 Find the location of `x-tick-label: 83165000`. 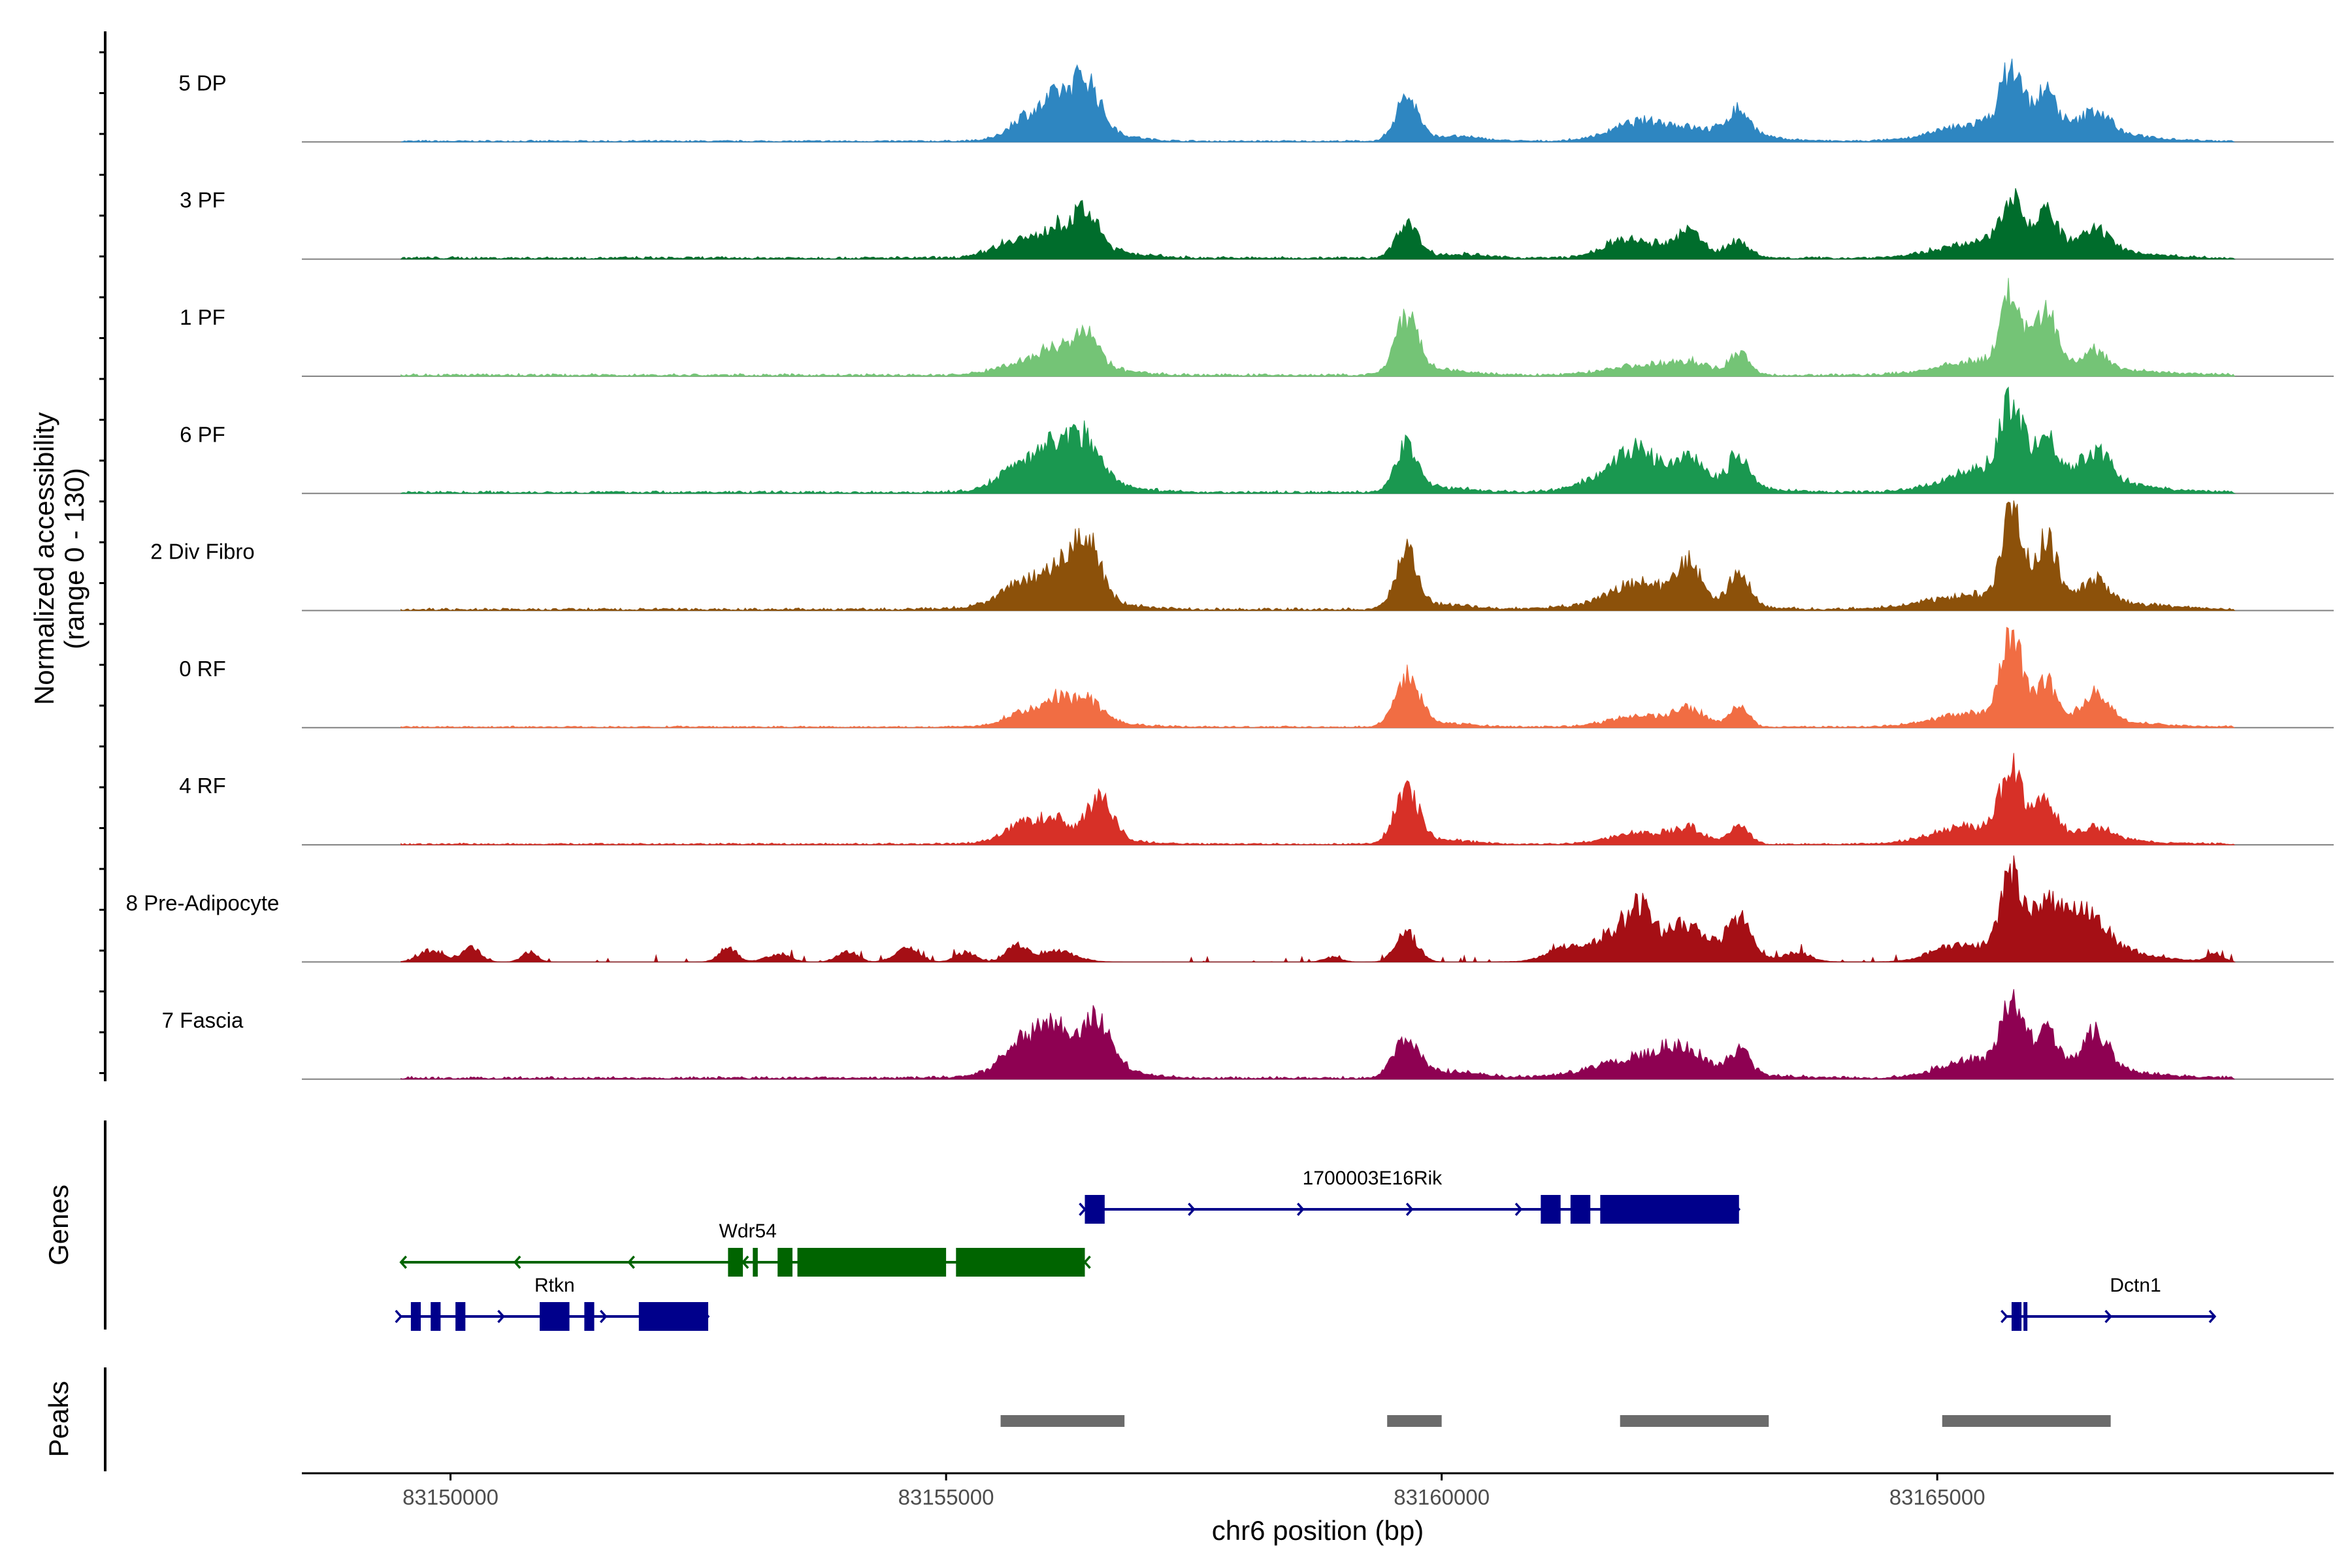

x-tick-label: 83165000 is located at coordinates (1937, 1497).